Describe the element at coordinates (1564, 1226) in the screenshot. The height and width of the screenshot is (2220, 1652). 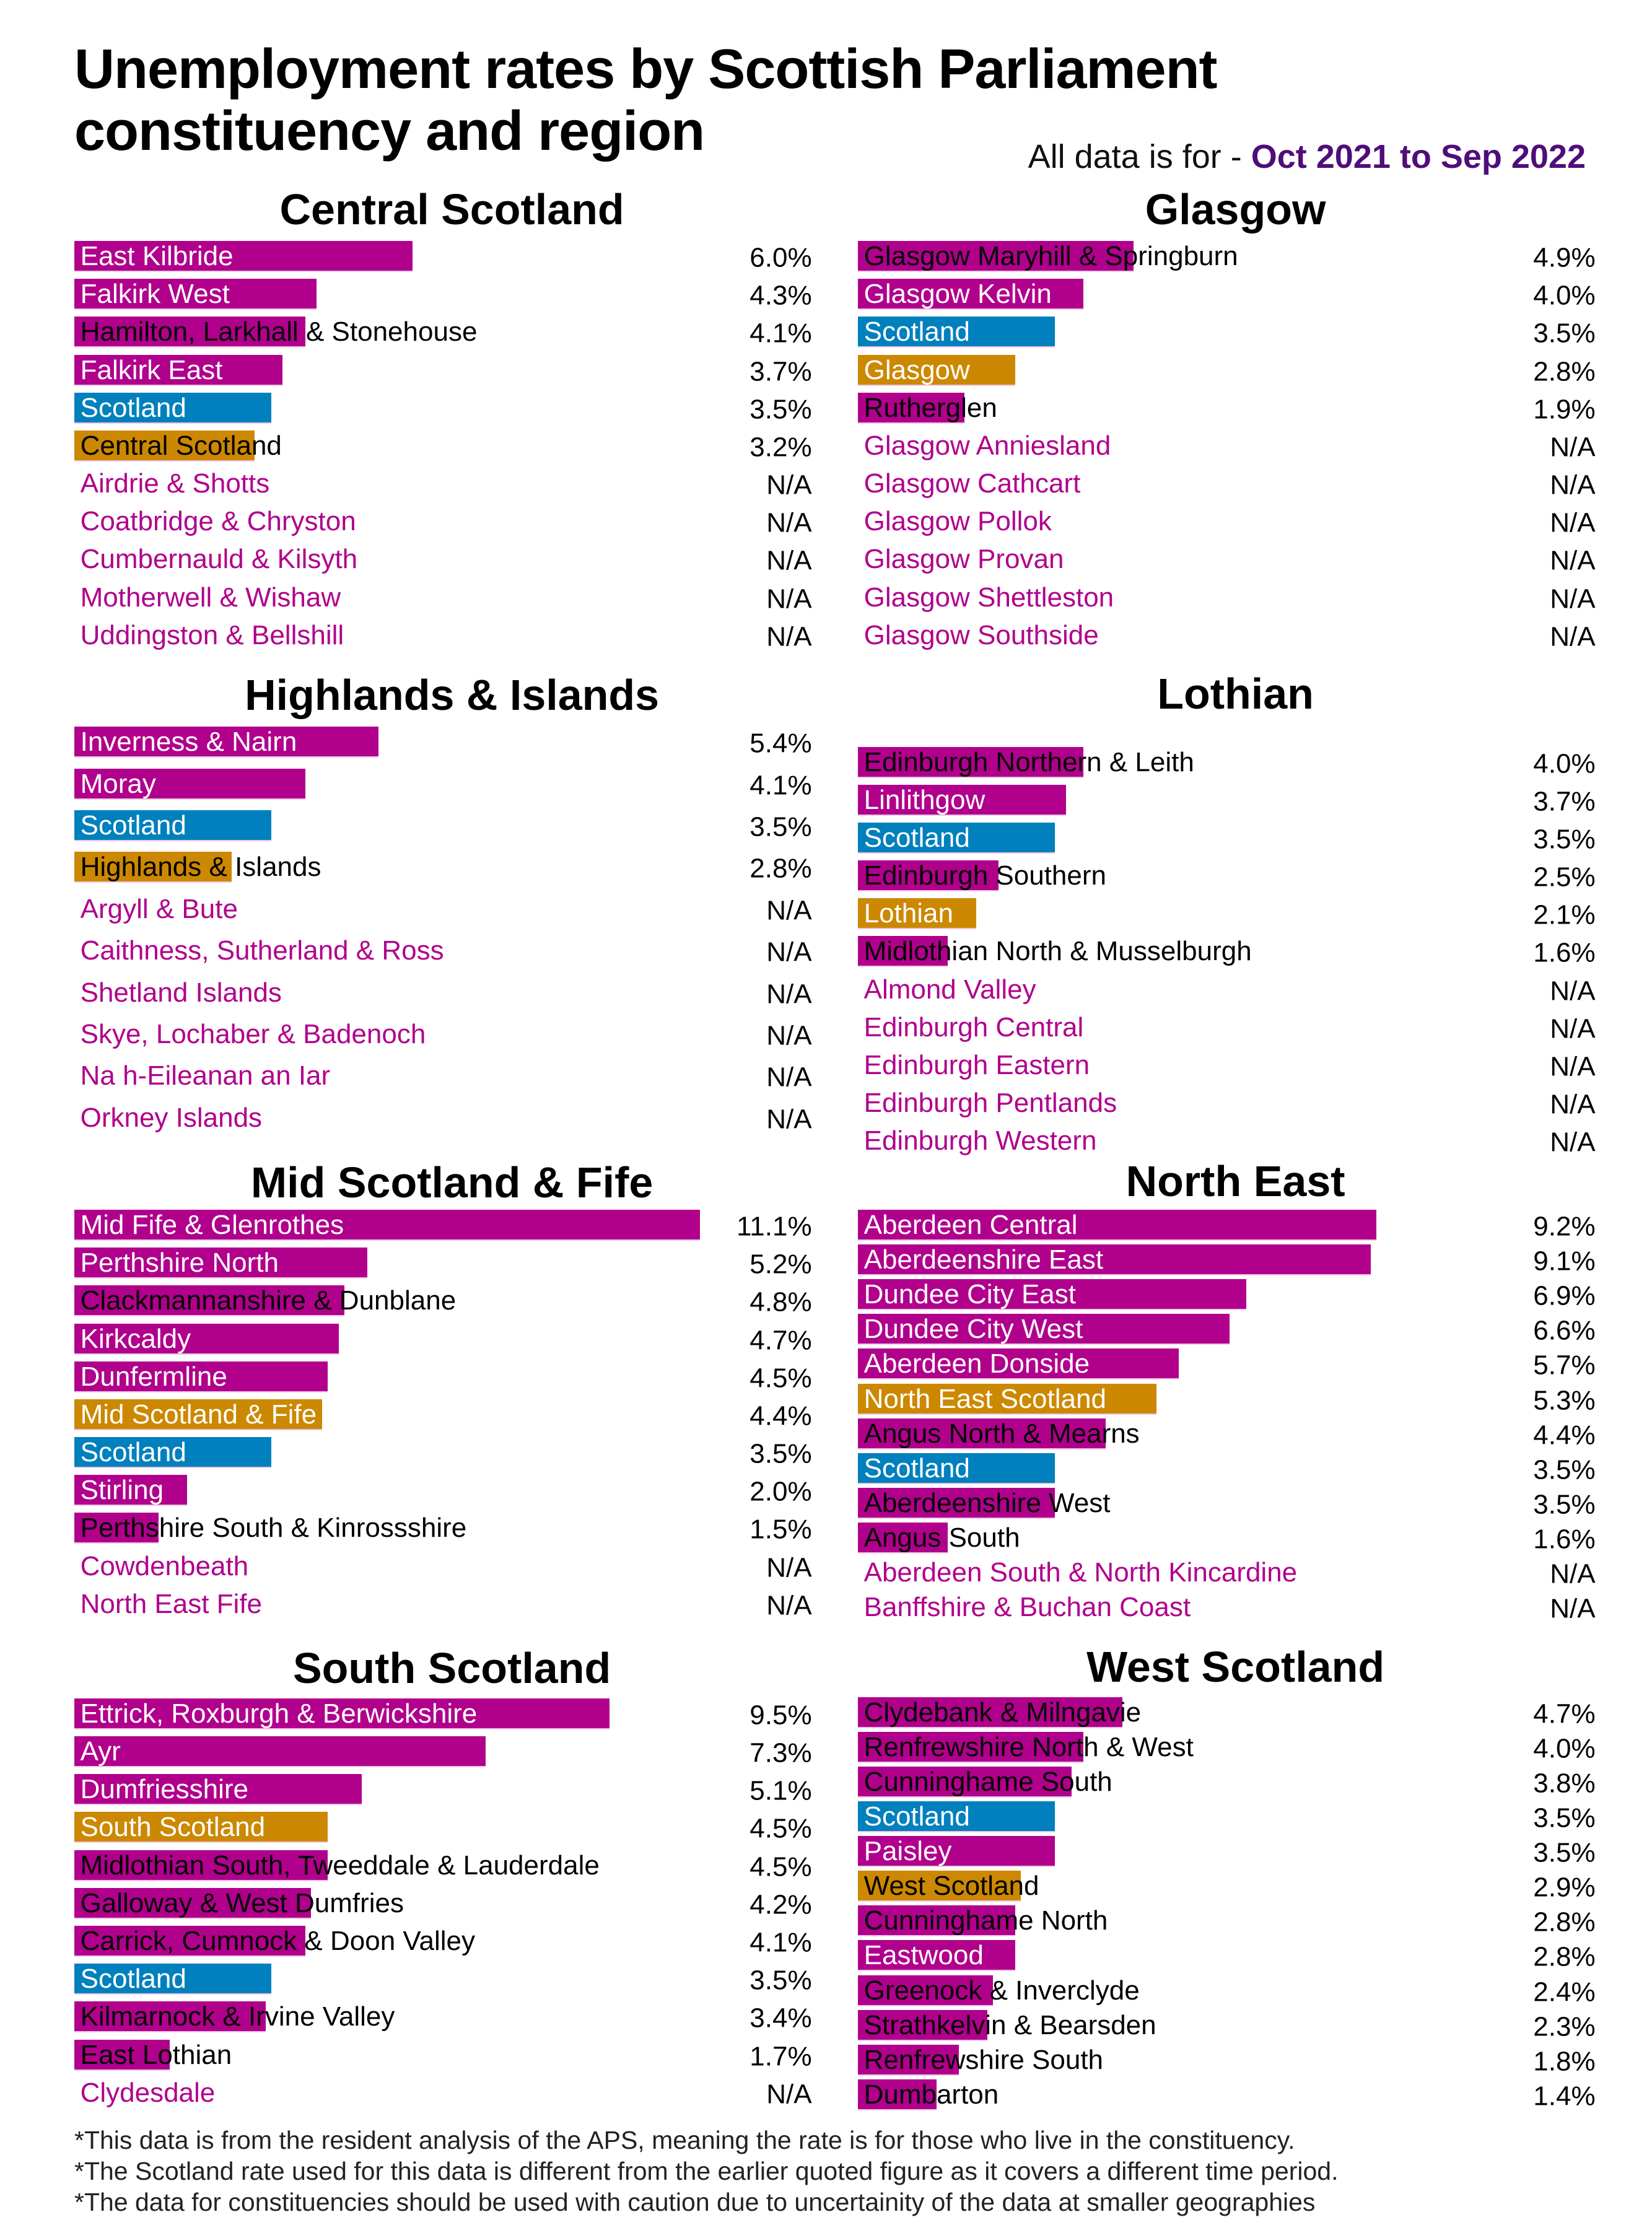
I see `value-label: 9.2%` at that location.